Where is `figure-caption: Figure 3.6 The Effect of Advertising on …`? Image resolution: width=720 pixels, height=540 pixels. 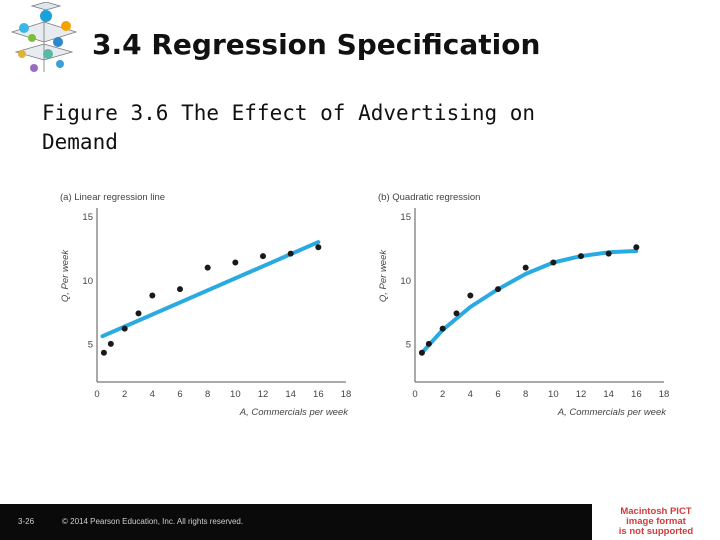
figure-caption: Figure 3.6 The Effect of Advertising on … is located at coordinates (289, 127).